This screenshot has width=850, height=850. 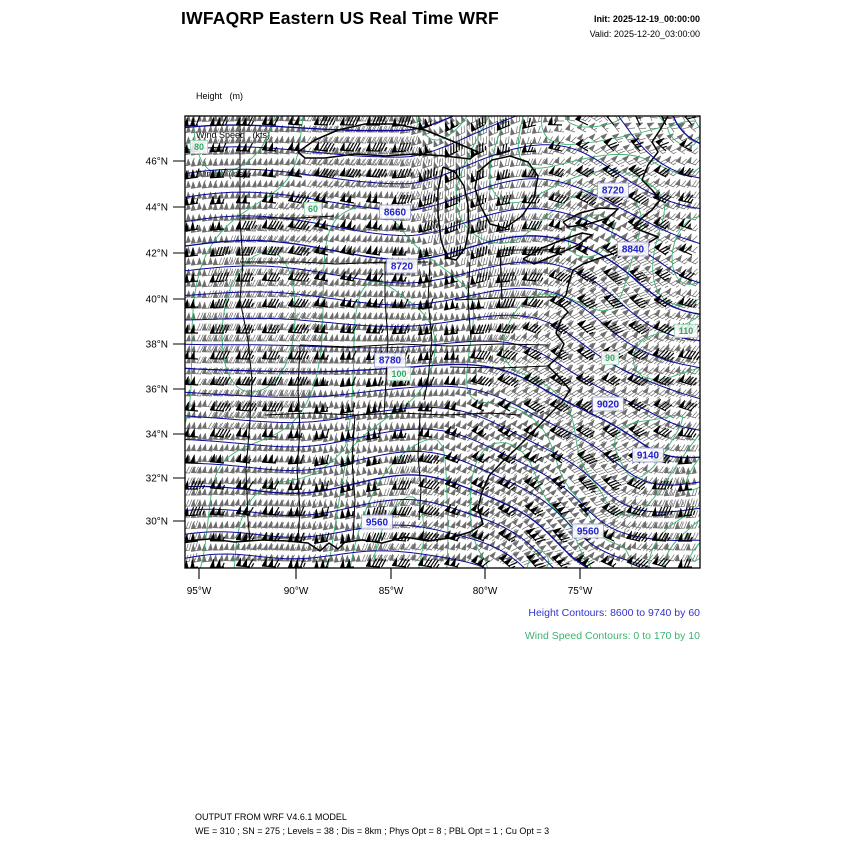 I want to click on legend-wind-speed: Wind Speed (kts), so click(x=233, y=135).